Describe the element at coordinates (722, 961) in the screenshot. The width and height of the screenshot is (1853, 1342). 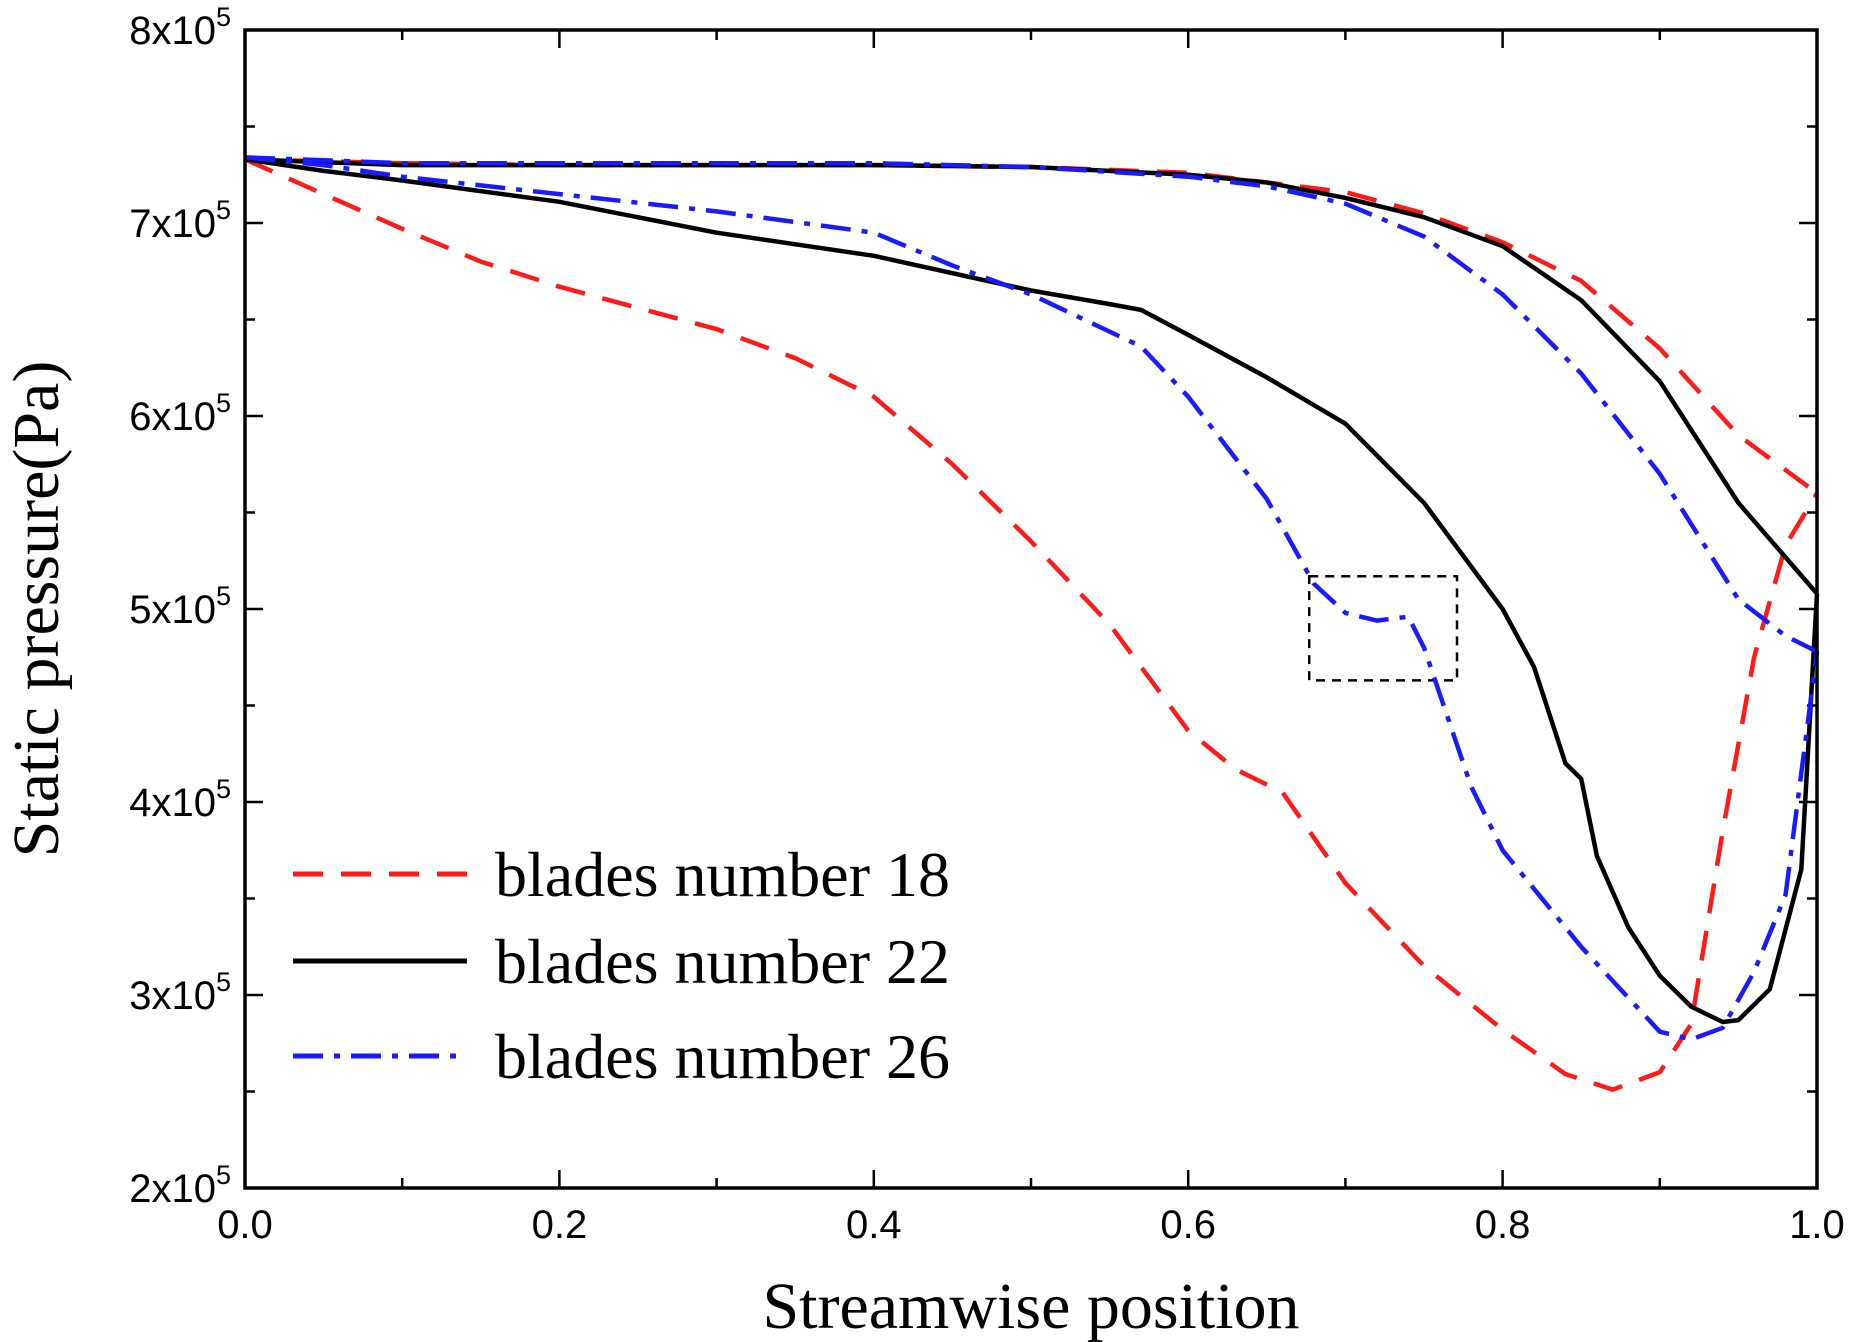
I see `legend-label-blades-22: blades number 22` at that location.